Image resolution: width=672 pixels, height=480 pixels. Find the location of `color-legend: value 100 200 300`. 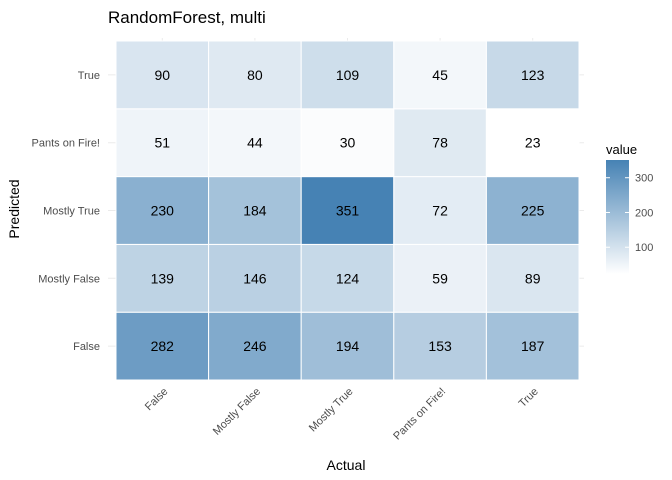

color-legend: value 100 200 300 is located at coordinates (629, 208).